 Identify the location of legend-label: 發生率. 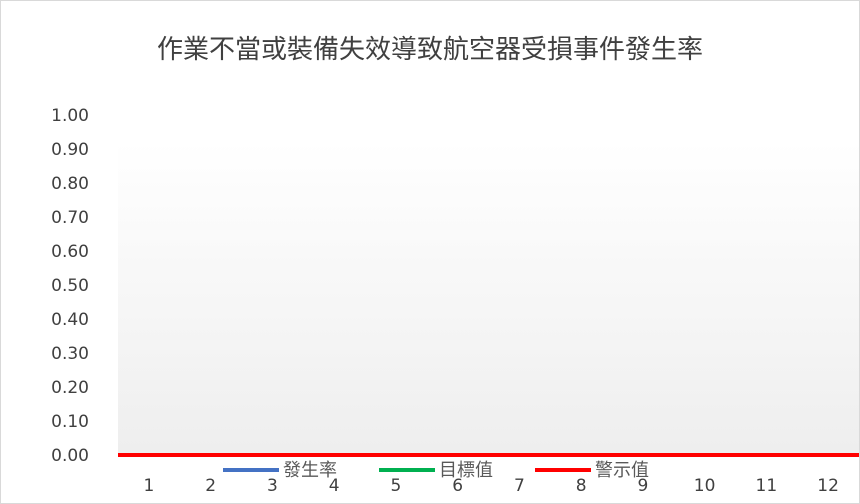
(310, 470).